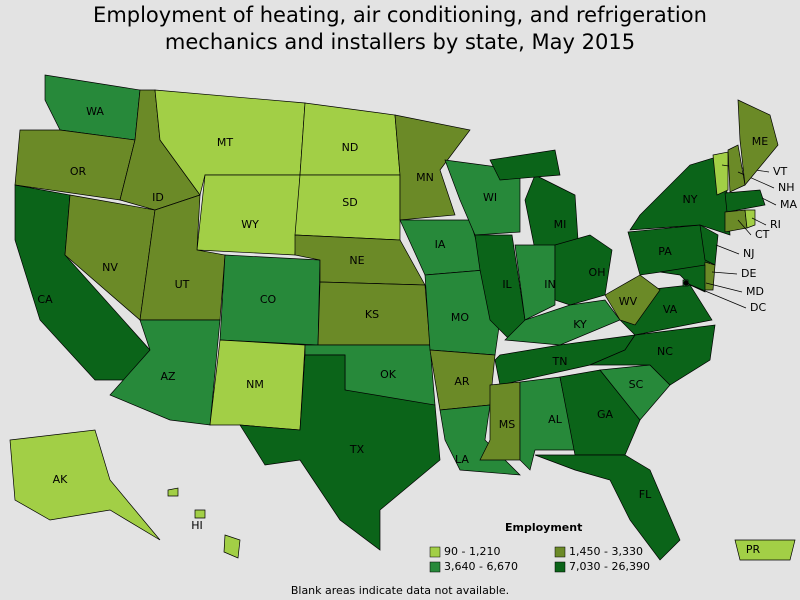 The image size is (800, 600). Describe the element at coordinates (268, 299) in the screenshot. I see `state-label: CO` at that location.